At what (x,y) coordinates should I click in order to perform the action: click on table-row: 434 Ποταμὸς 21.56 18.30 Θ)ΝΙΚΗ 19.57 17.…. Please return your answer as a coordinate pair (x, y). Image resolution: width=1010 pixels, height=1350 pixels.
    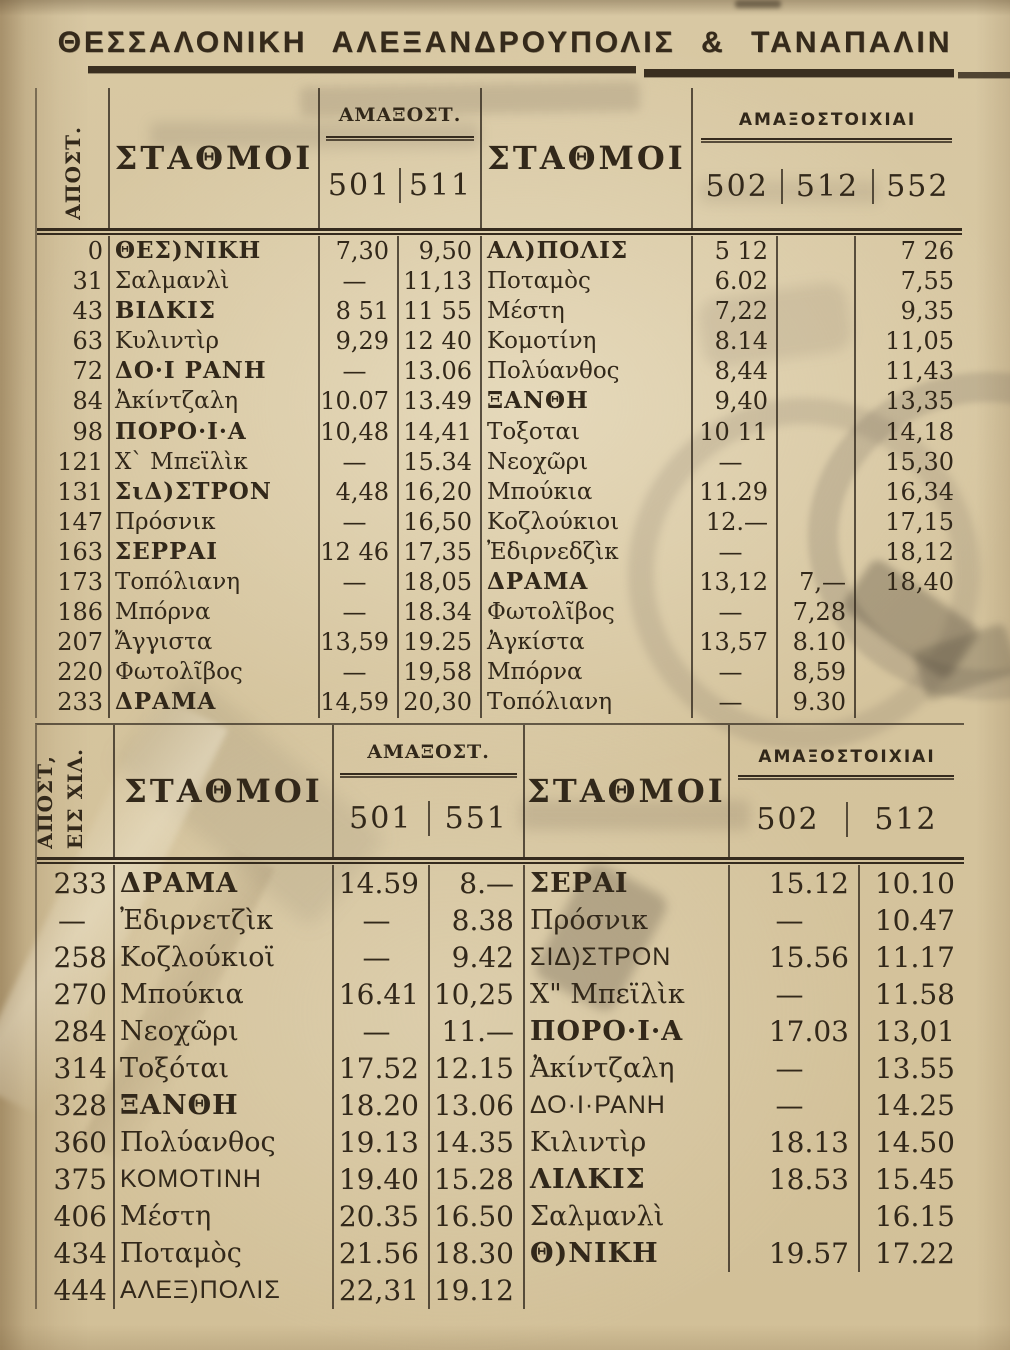
    Looking at the image, I should click on (500, 1253).